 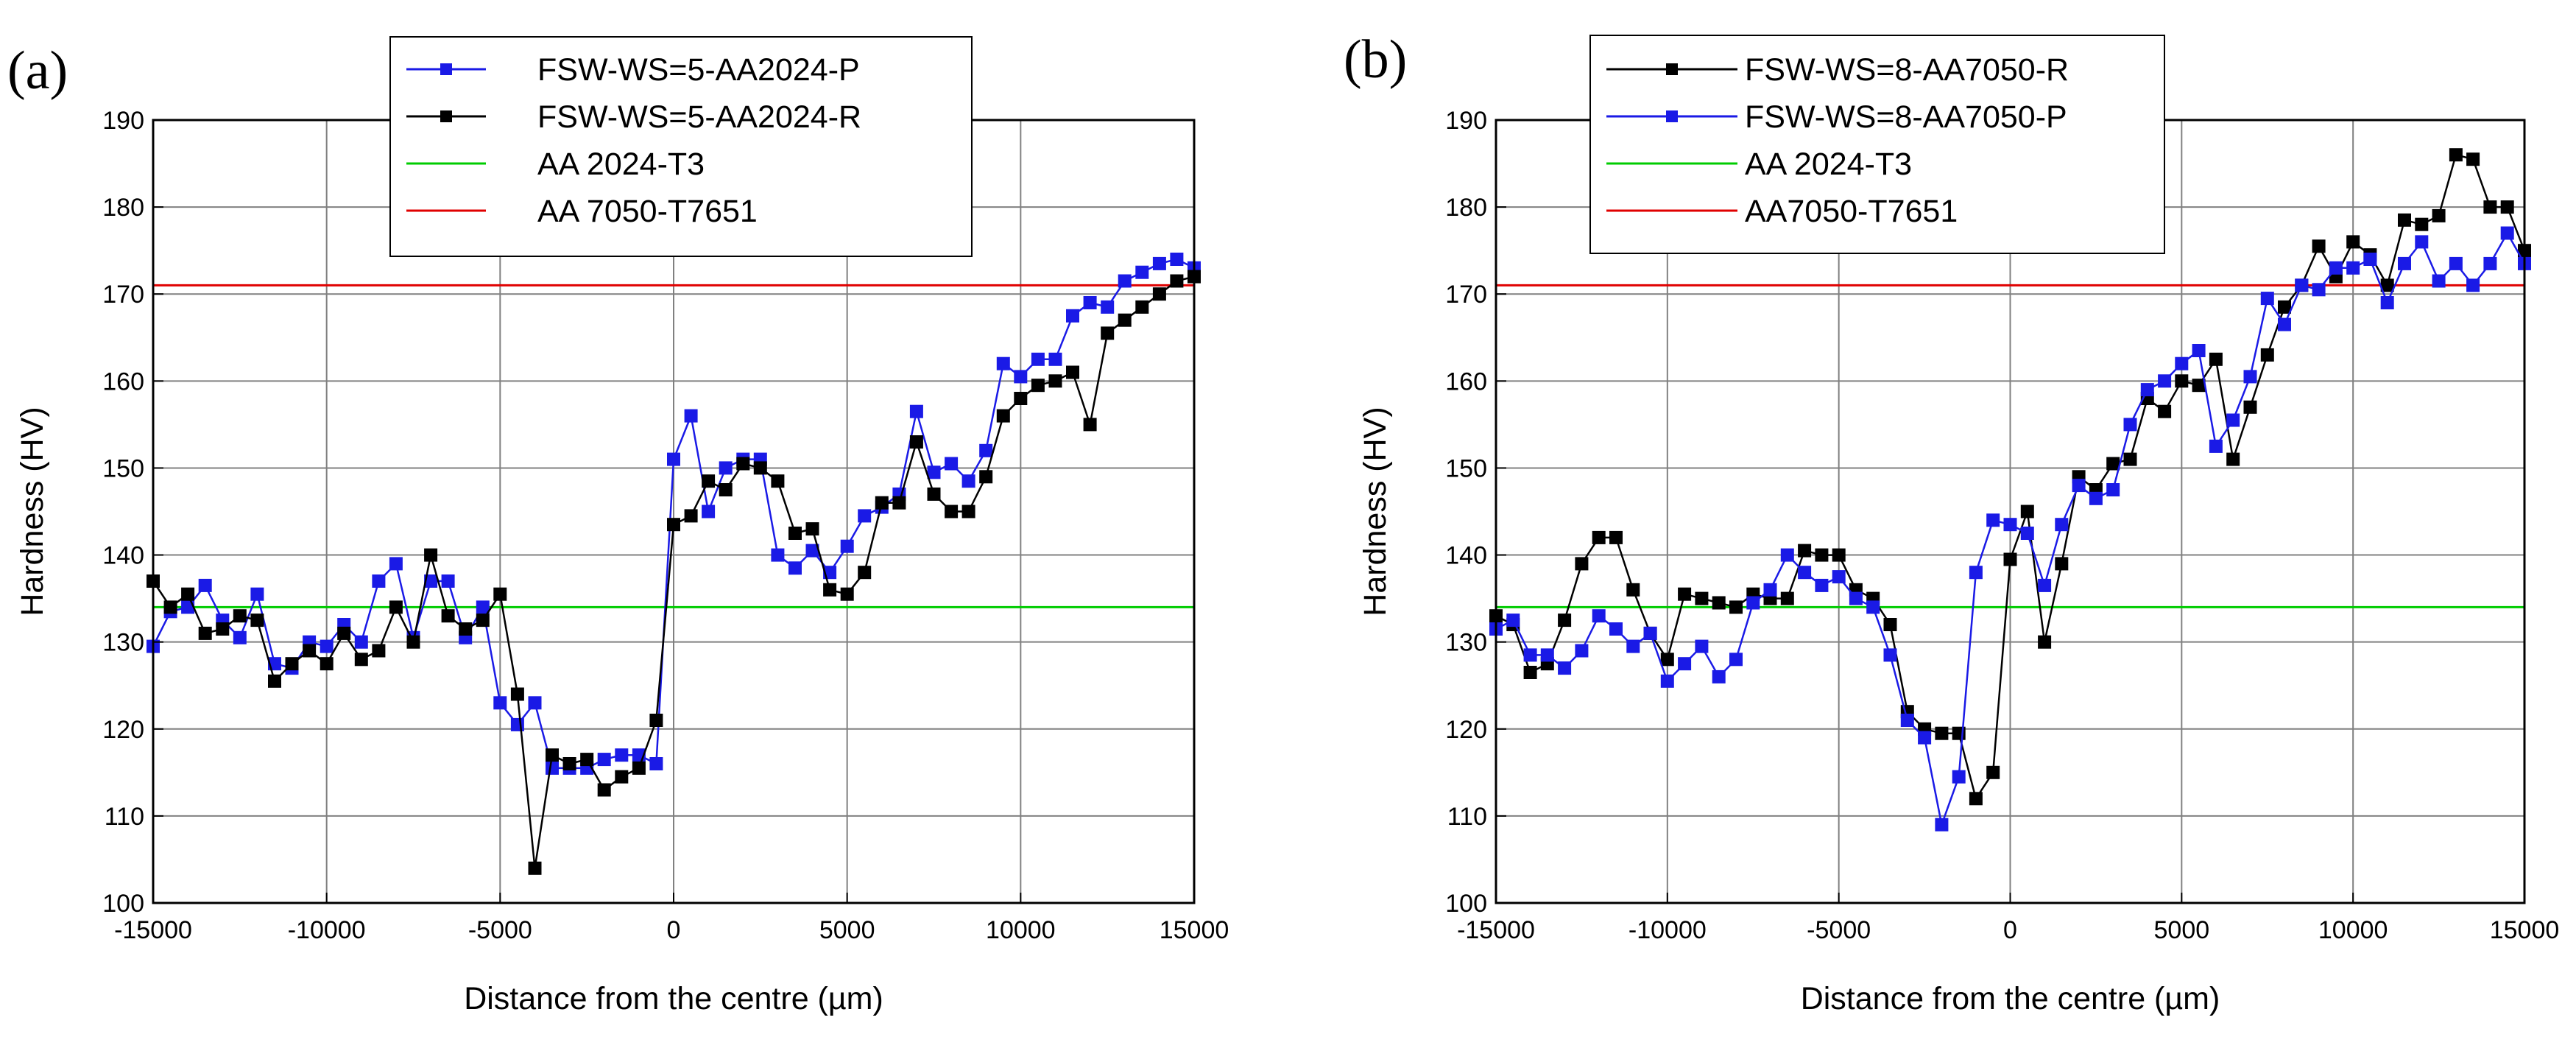 I want to click on y-tick-label-a-0: 100, so click(x=123, y=904).